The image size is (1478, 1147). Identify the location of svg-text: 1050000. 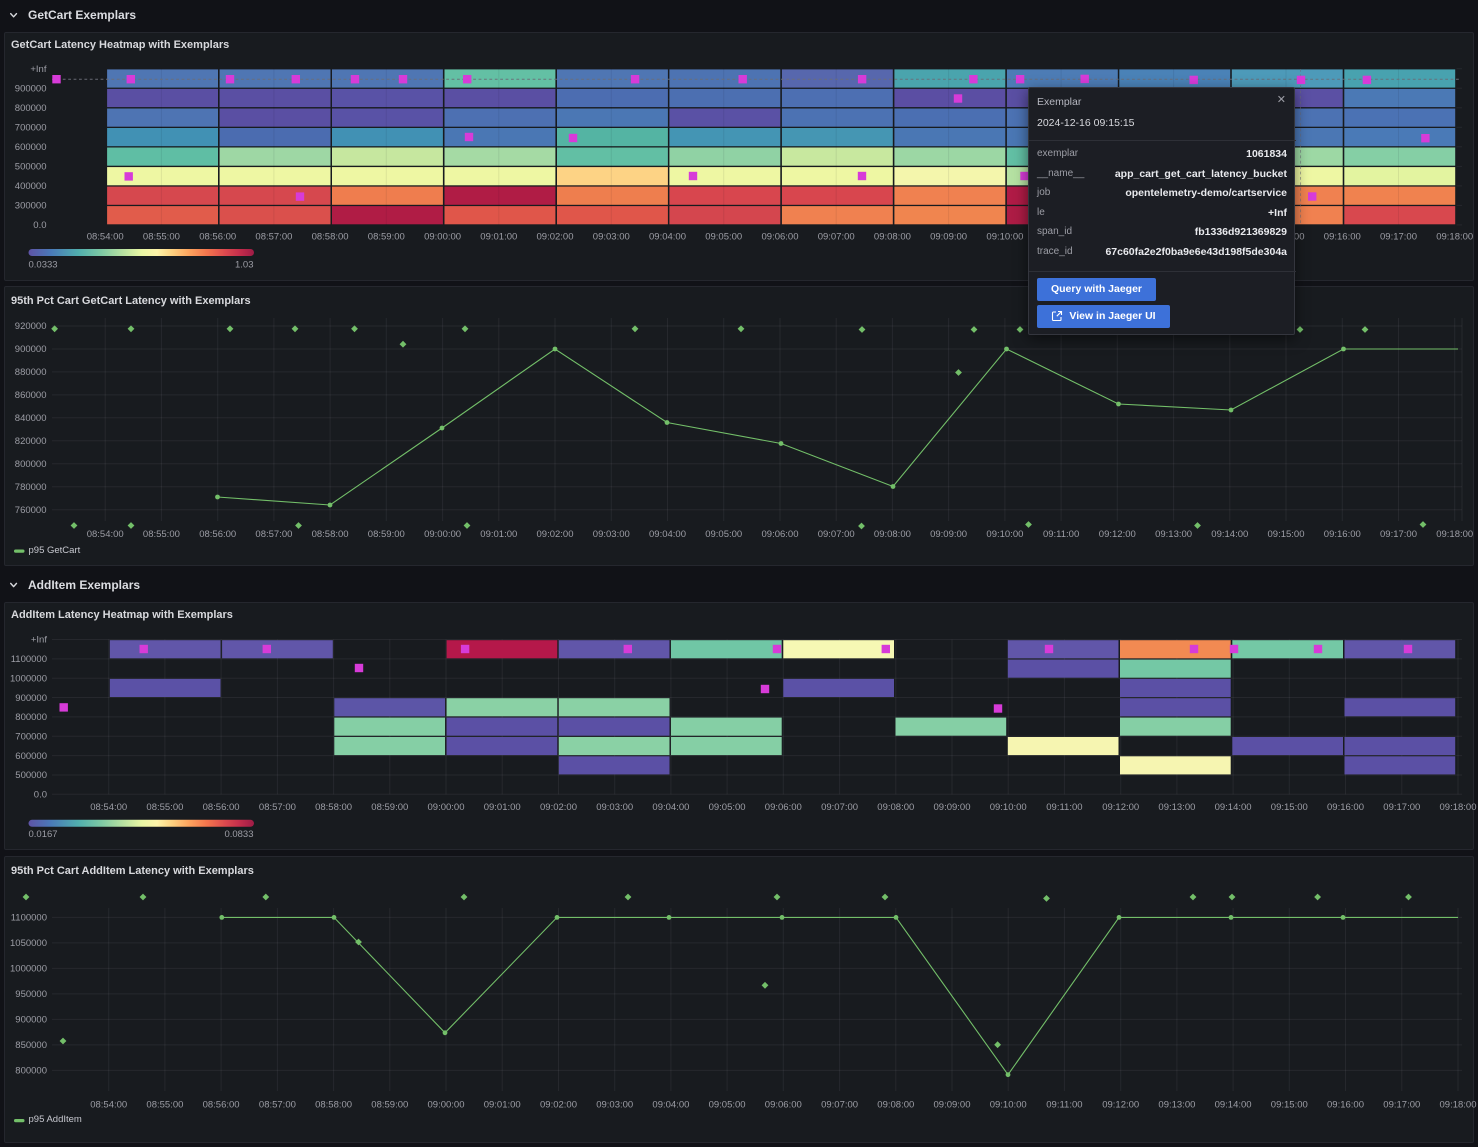
(28, 943).